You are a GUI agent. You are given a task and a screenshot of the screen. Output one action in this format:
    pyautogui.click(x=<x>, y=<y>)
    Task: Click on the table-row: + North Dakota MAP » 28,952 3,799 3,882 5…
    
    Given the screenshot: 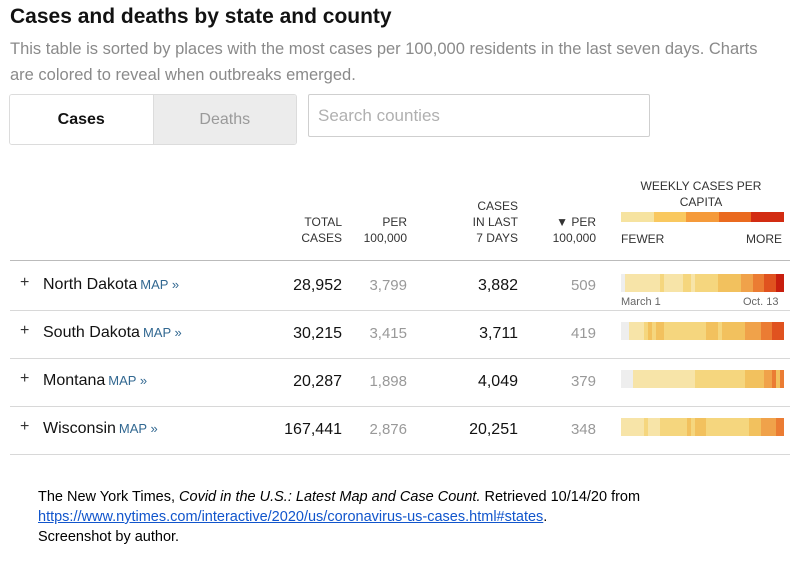 What is the action you would take?
    pyautogui.click(x=400, y=286)
    